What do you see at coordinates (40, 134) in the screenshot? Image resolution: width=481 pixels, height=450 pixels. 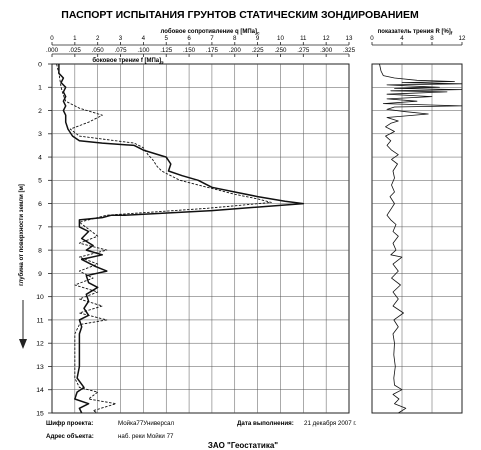 I see `depth-tick-label: 3` at bounding box center [40, 134].